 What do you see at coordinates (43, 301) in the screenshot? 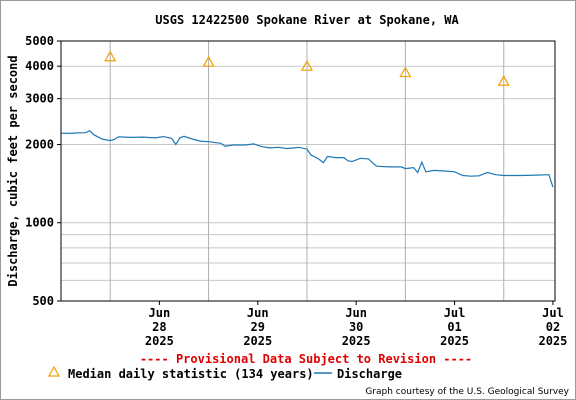
I see `y-tick-label: 500` at bounding box center [43, 301].